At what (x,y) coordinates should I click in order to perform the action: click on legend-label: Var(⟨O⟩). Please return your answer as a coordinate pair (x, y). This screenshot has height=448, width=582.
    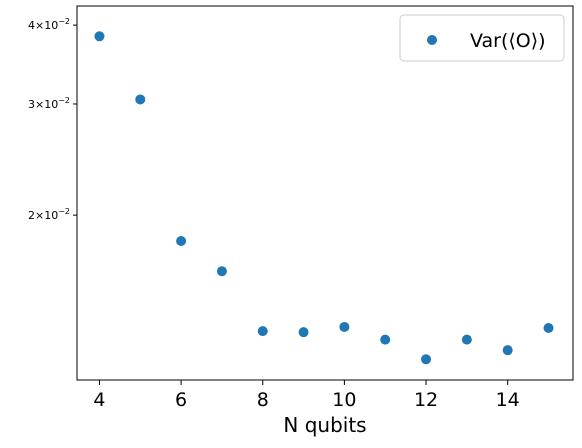
    Looking at the image, I should click on (508, 41).